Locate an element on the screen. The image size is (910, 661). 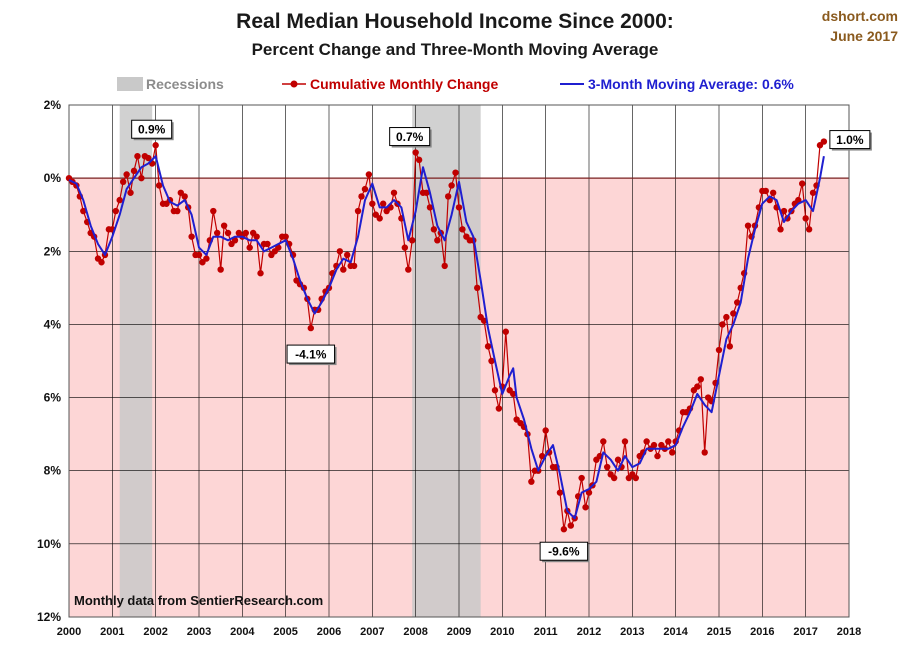
annotation-label: 1.0% is located at coordinates (850, 140).